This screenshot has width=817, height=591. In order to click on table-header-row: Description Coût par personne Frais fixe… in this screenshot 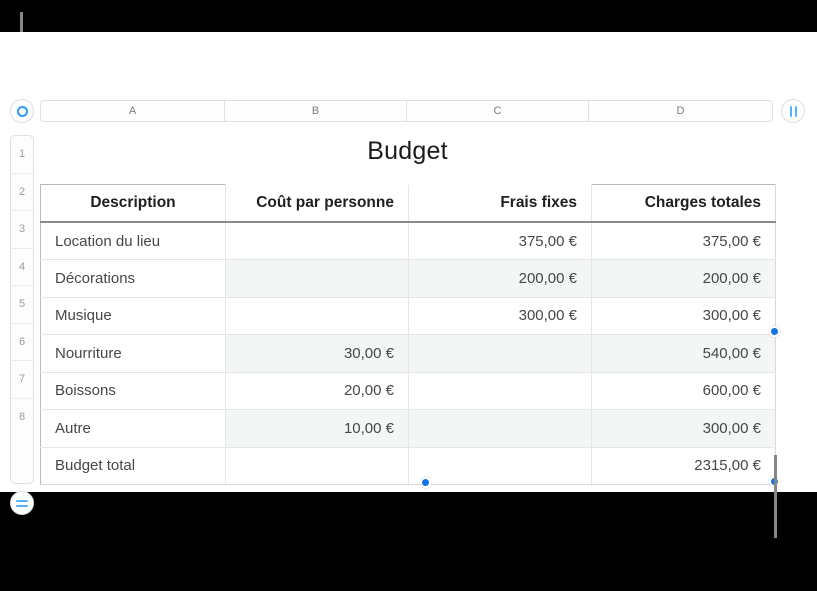, I will do `click(408, 203)`.